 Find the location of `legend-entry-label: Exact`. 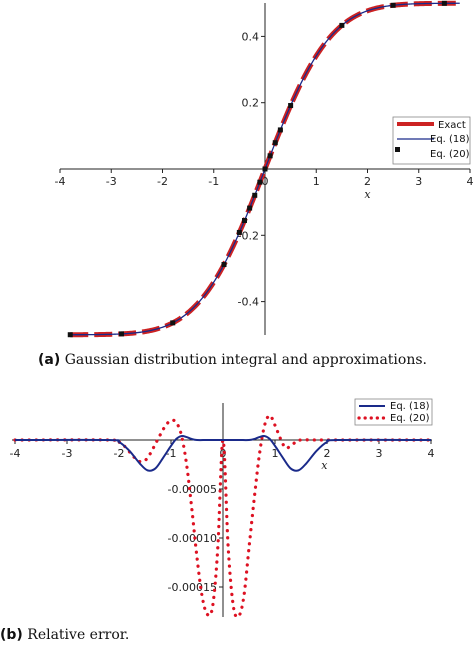

legend-entry-label: Exact is located at coordinates (452, 125).